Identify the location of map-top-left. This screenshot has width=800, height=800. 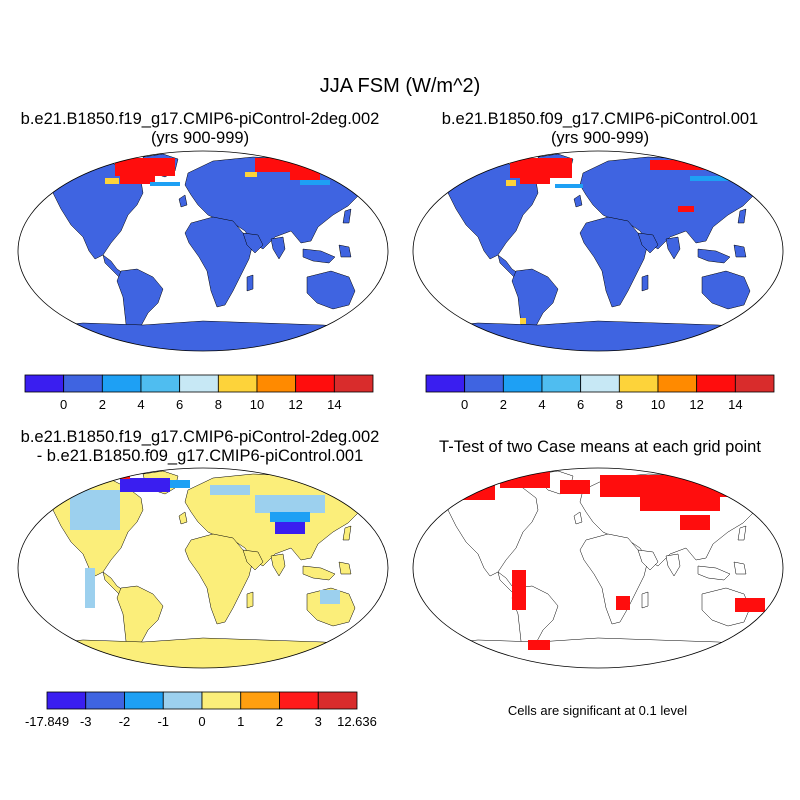
(203, 251).